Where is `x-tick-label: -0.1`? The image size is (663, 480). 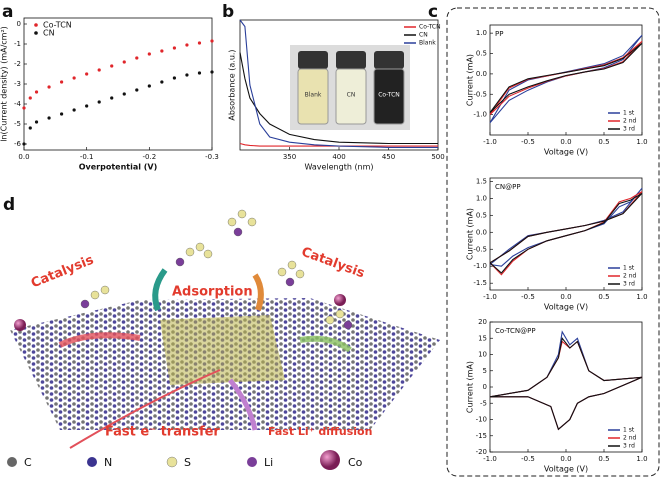
x-tick-label: -0.1 is located at coordinates (87, 157).